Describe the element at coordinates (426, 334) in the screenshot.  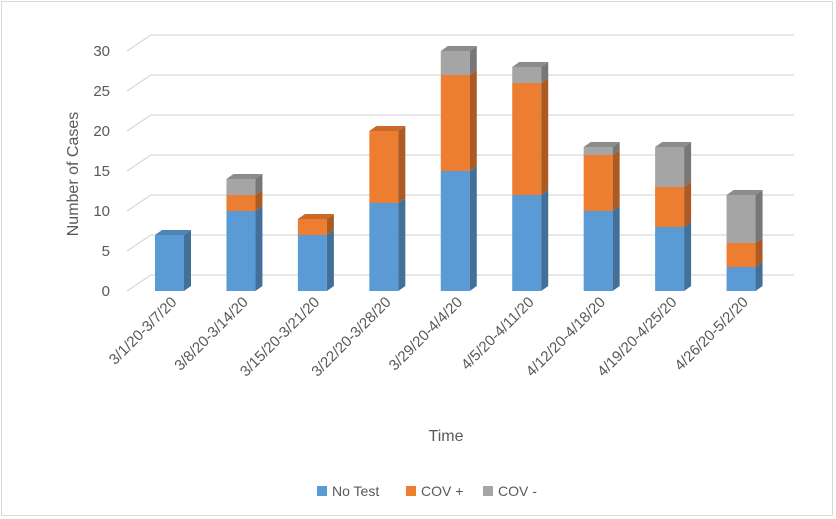
I see `x-tick-label: 3/29/20-4/4/20` at that location.